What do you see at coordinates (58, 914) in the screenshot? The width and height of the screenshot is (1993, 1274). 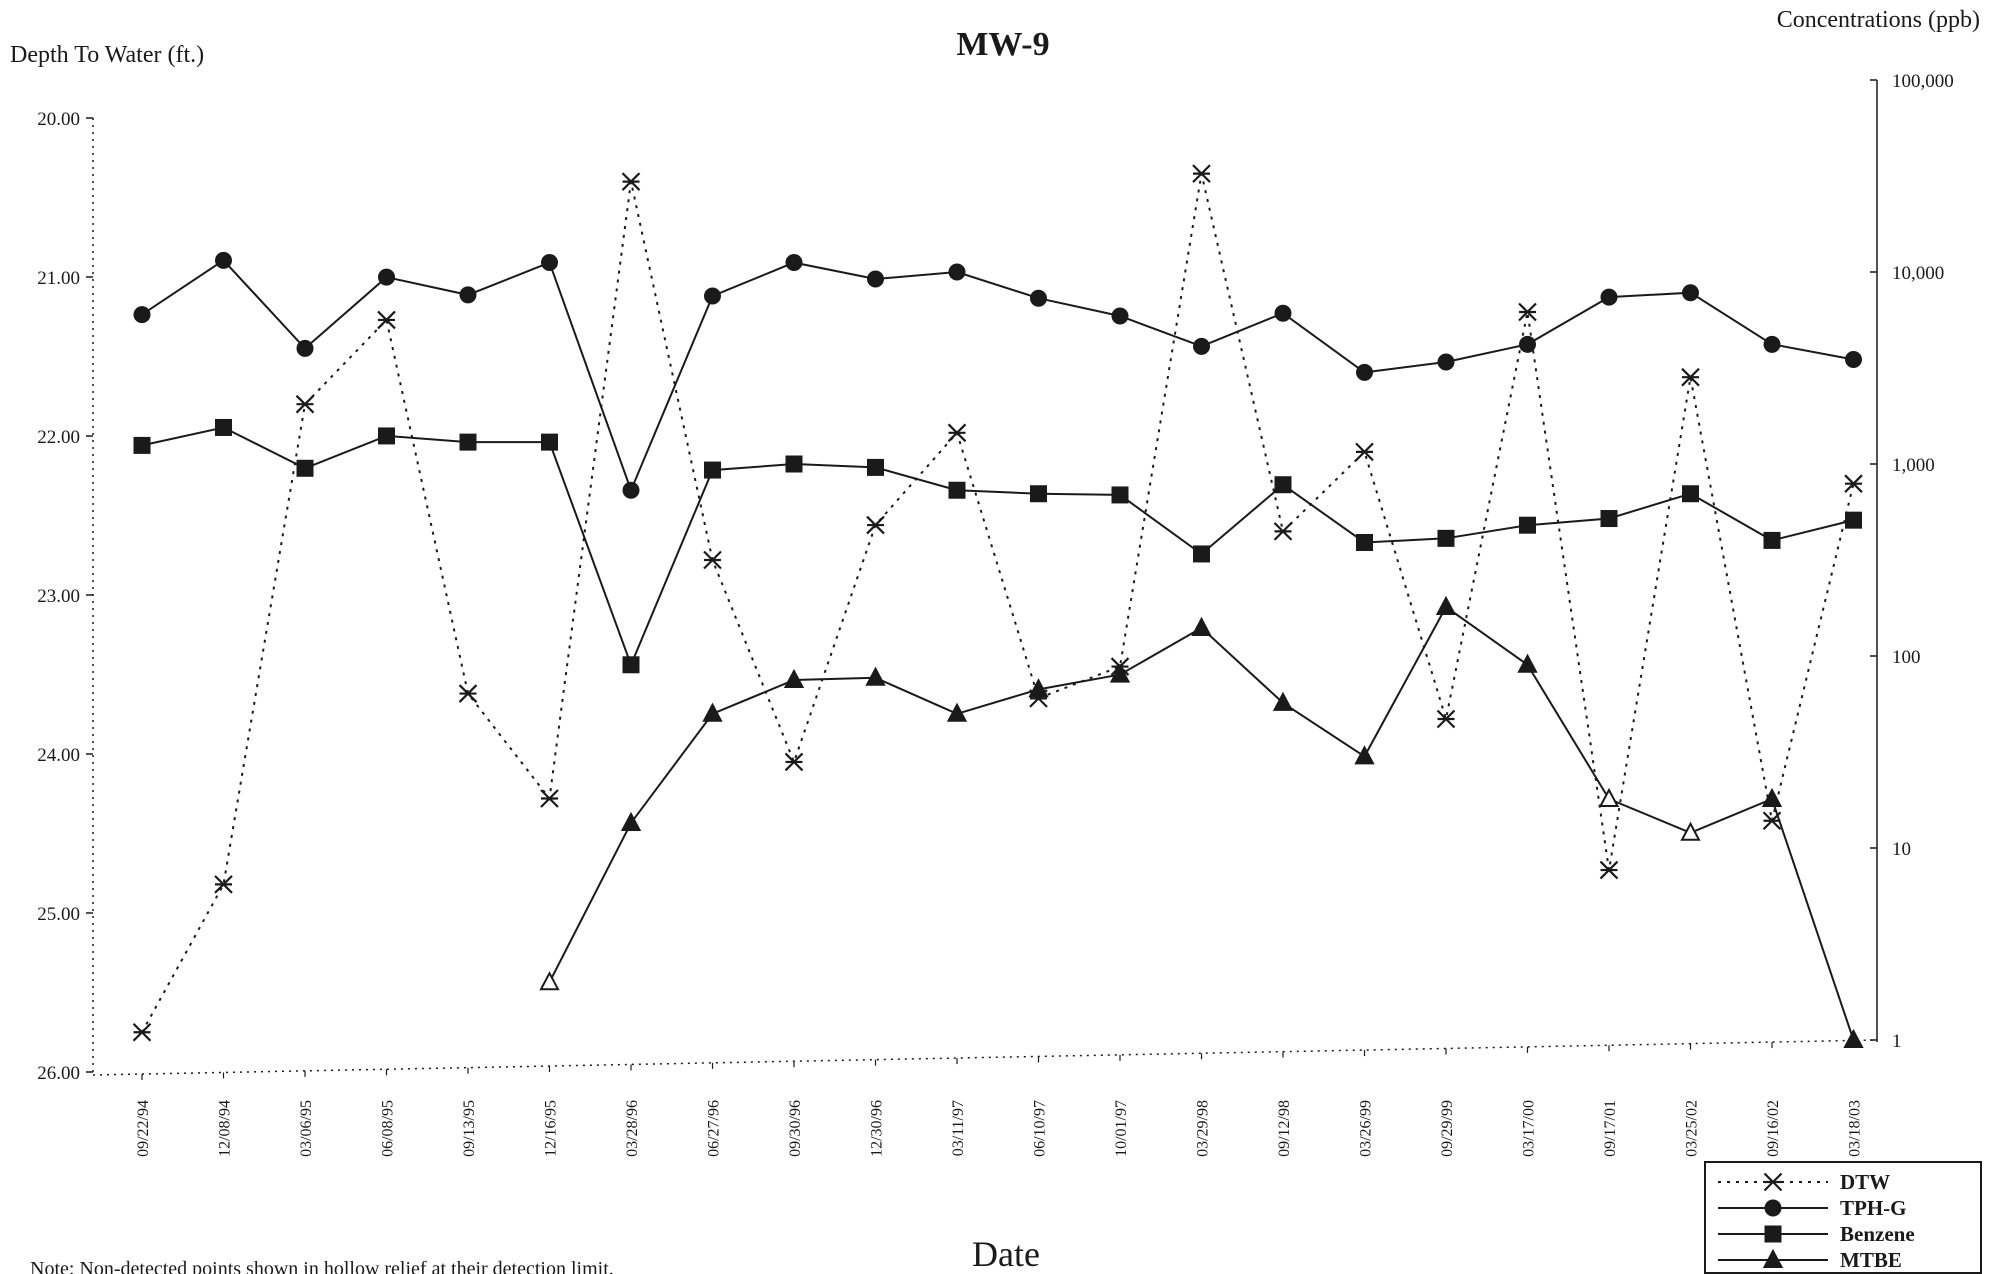 I see `left-tick-label: 25.00` at bounding box center [58, 914].